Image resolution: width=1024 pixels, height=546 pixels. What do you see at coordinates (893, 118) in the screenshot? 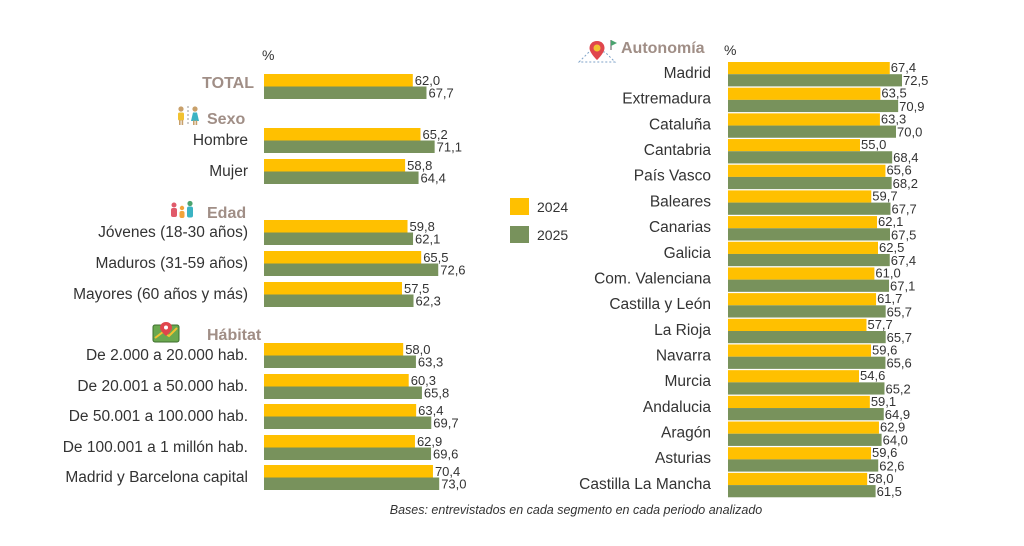
I see `region-value-2024-cataluna: 63,3` at bounding box center [893, 118].